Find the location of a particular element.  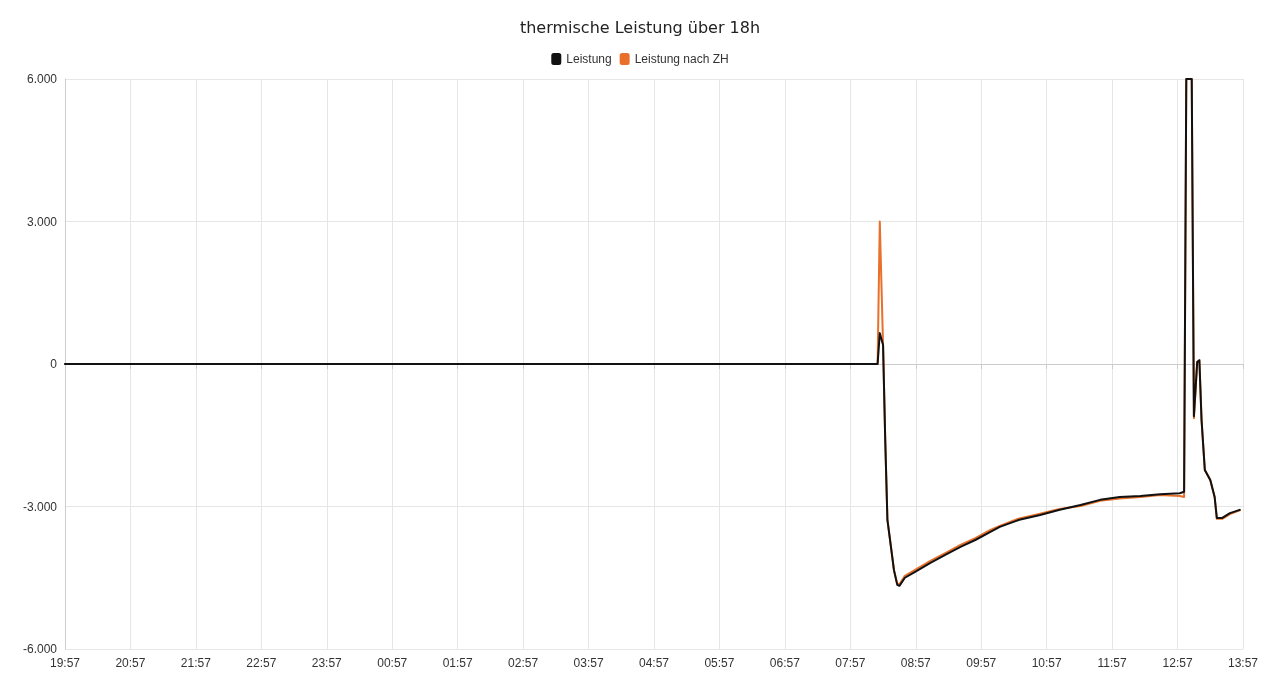

x-tick-label: 00:57 is located at coordinates (392, 663).